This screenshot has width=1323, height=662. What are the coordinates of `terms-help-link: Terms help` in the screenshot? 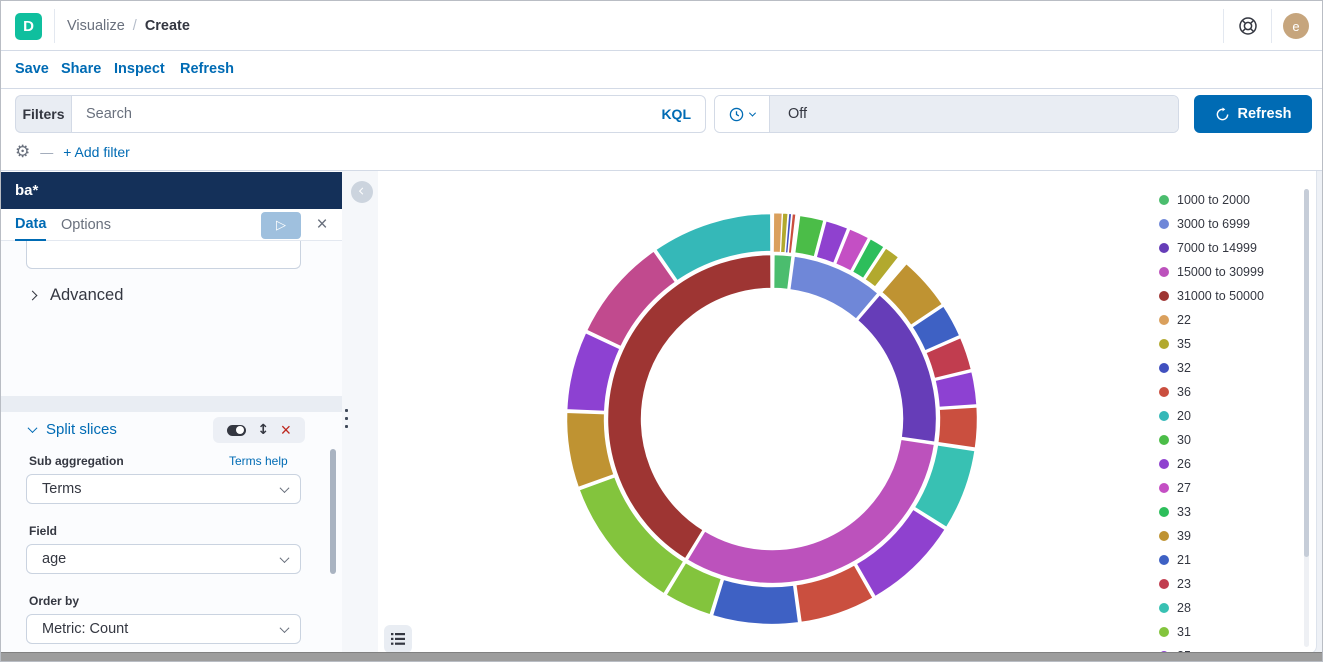 It's located at (258, 461).